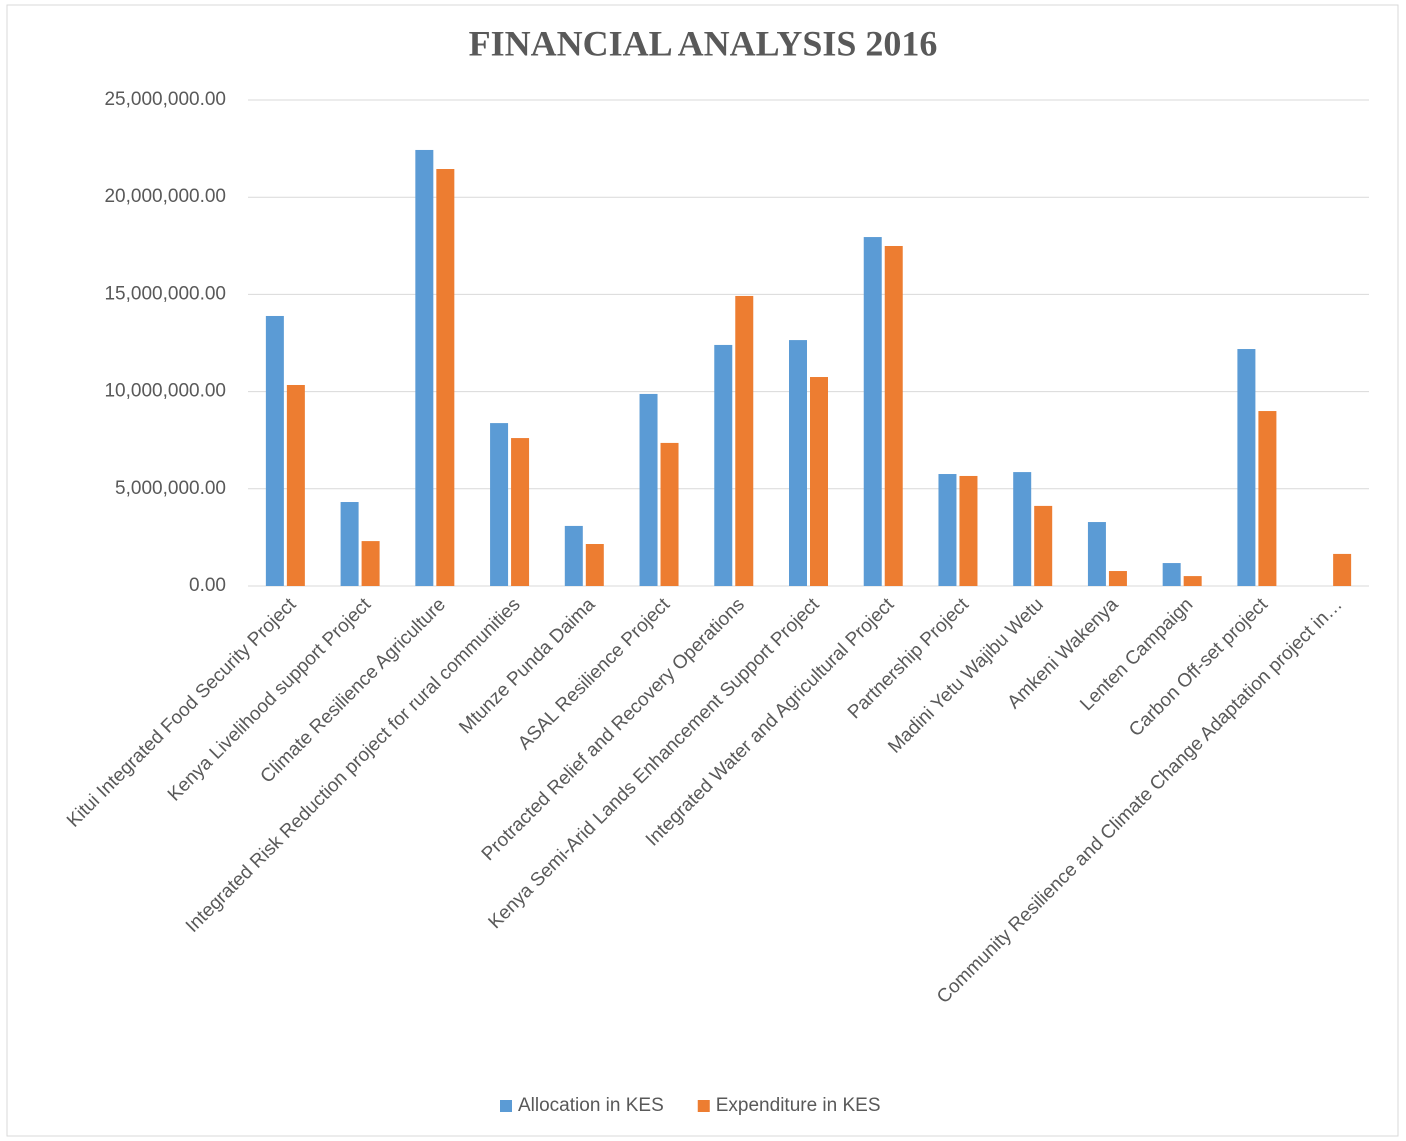  I want to click on y-tick-label: 10,000,000.00, so click(165, 391).